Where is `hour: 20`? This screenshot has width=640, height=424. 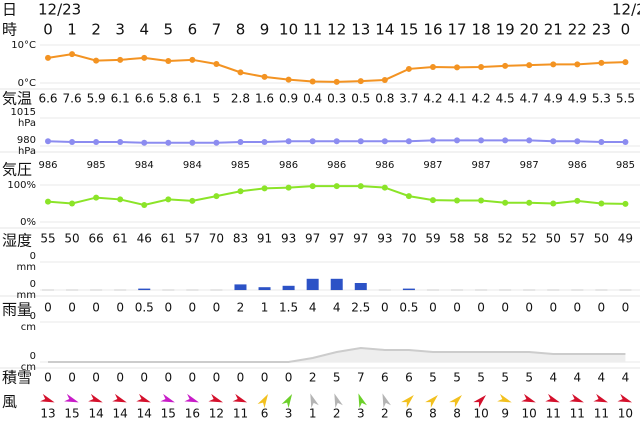 hour: 20 is located at coordinates (529, 30).